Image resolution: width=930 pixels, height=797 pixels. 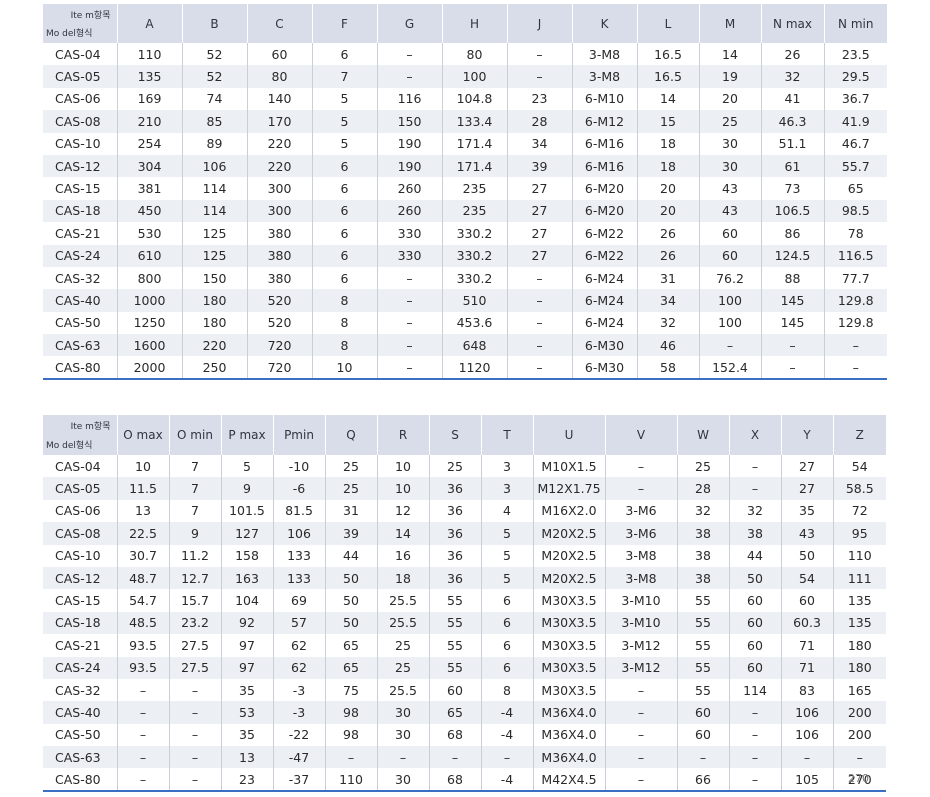 What do you see at coordinates (474, 54) in the screenshot?
I see `value-cell: 80` at bounding box center [474, 54].